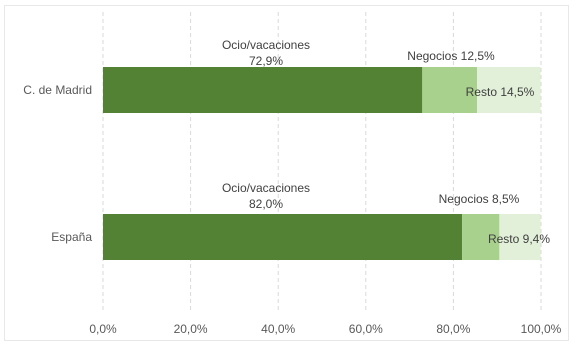 Image resolution: width=574 pixels, height=345 pixels. Describe the element at coordinates (479, 199) in the screenshot. I see `data-label-1-1: Negocios 8,5%` at that location.